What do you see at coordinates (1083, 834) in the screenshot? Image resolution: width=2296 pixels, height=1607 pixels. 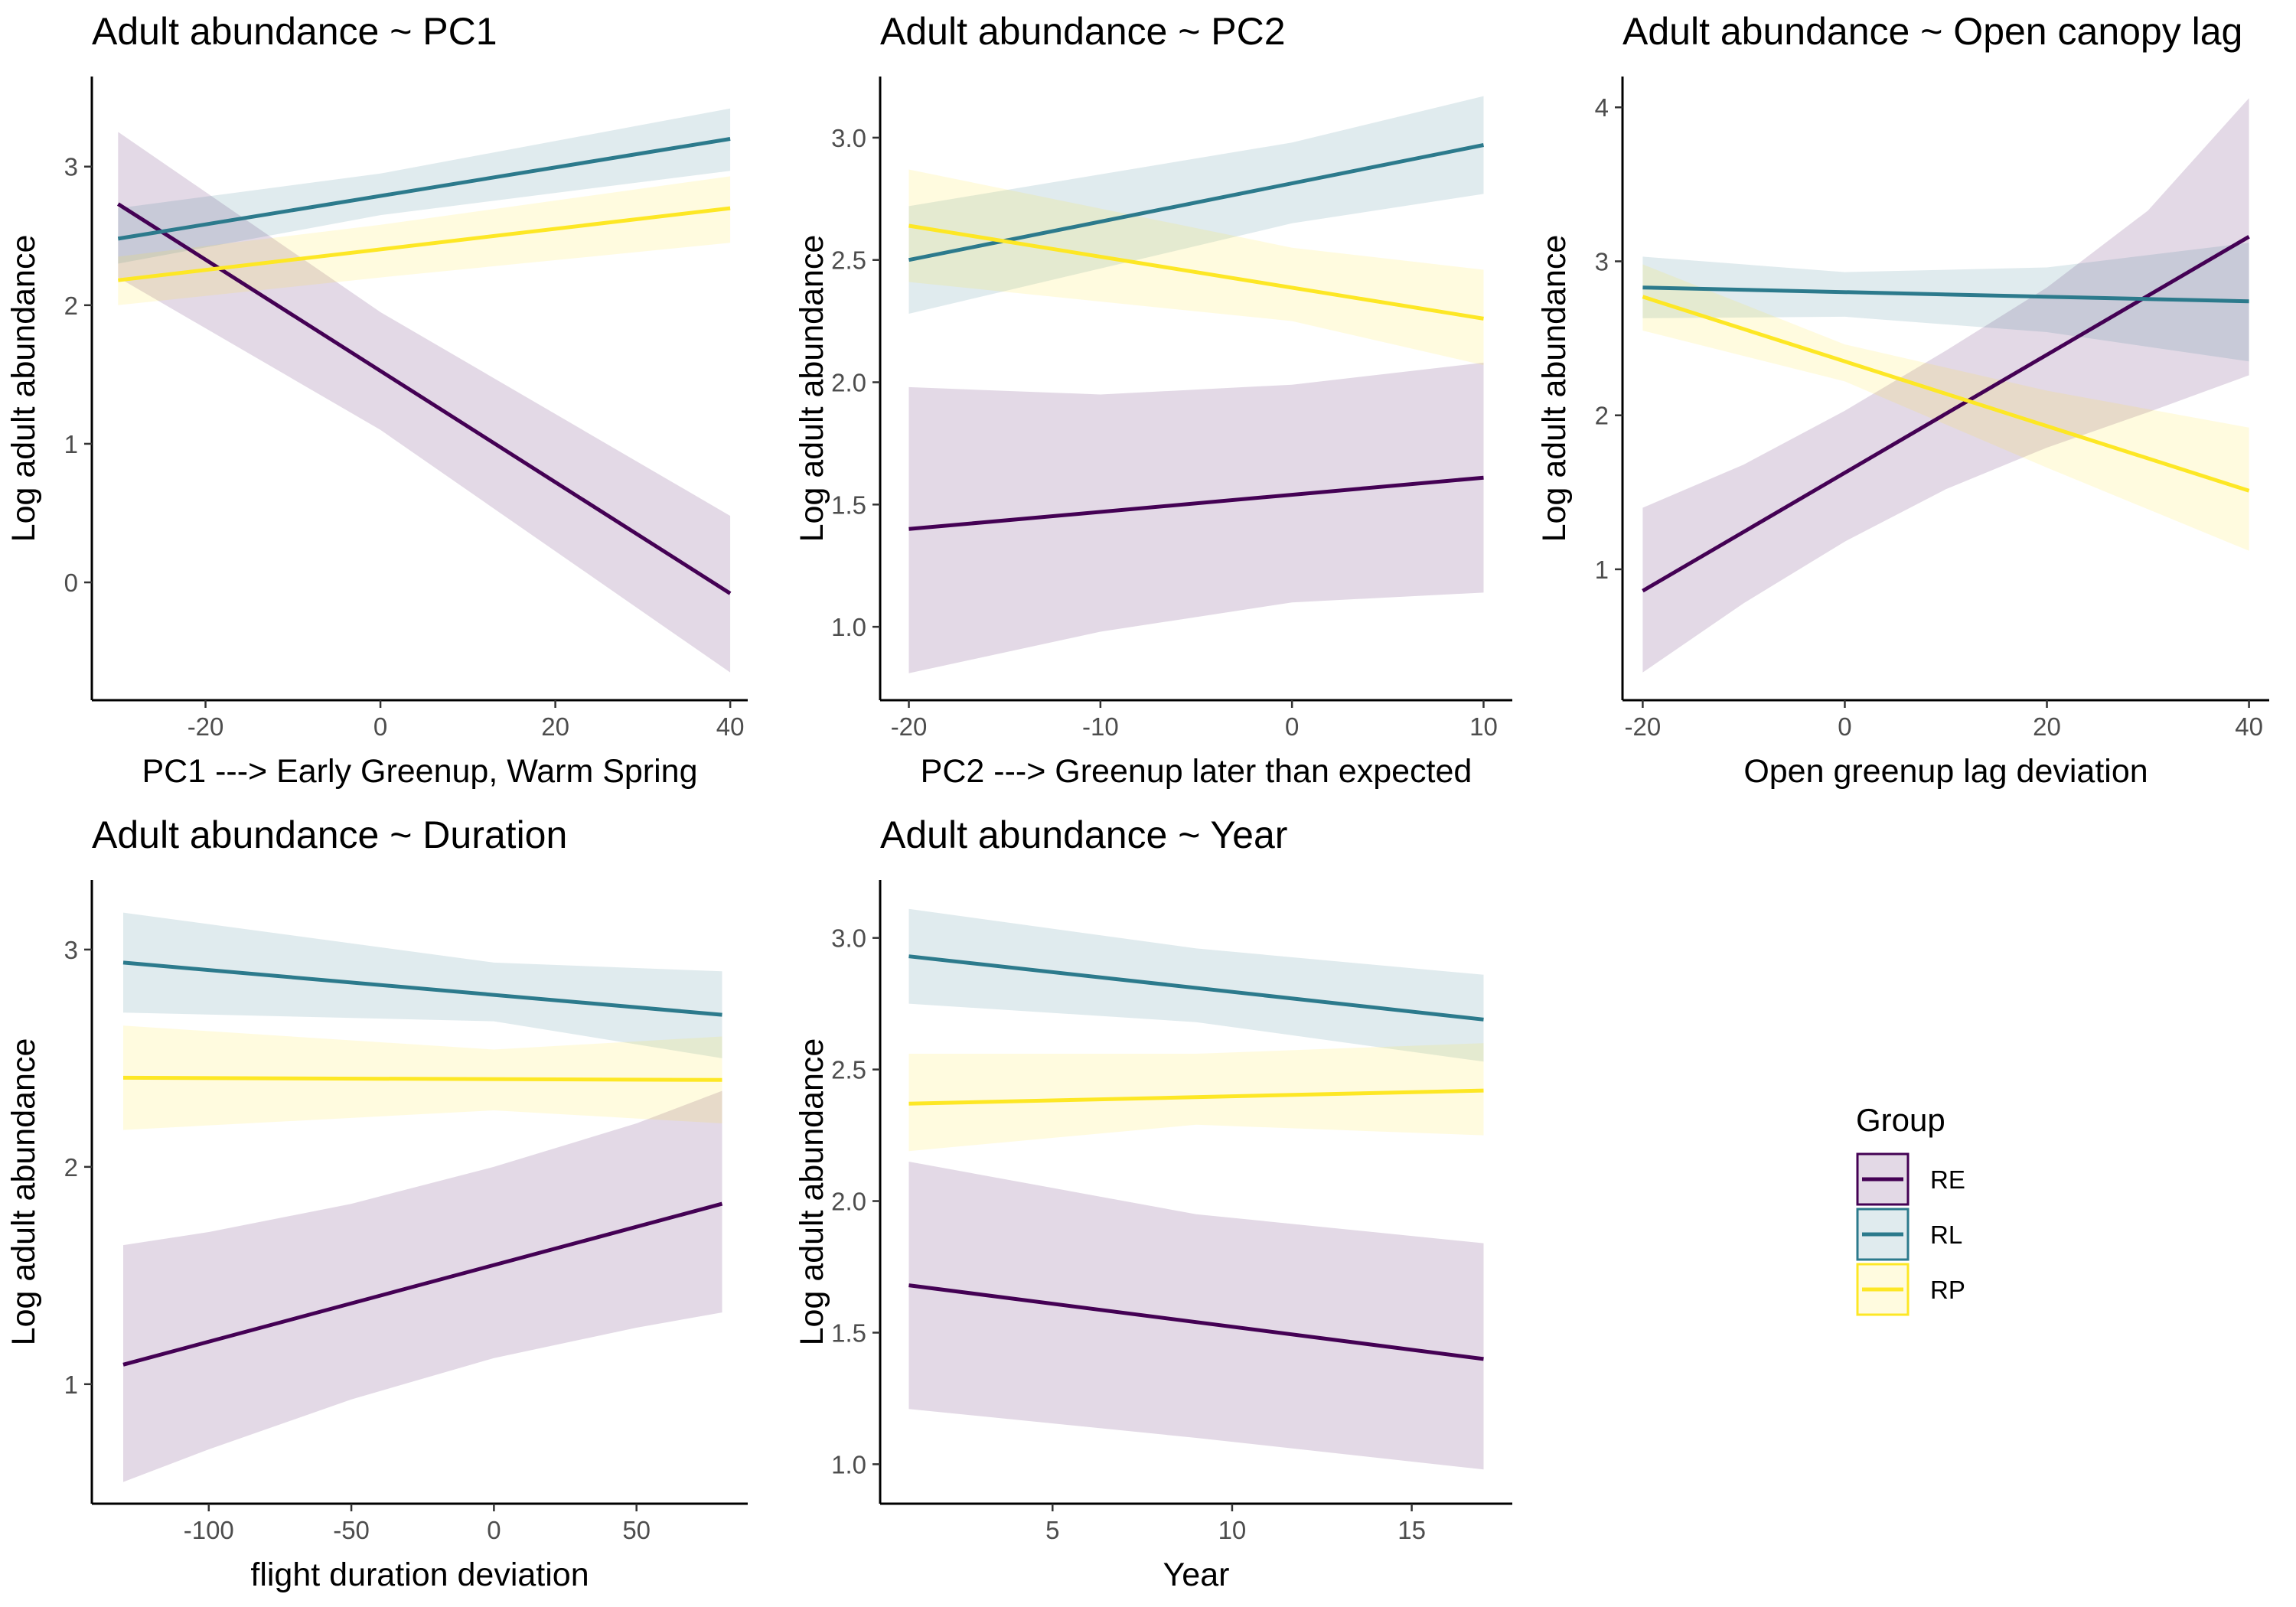 I see `panel-title: Adult abundance ~ Year` at bounding box center [1083, 834].